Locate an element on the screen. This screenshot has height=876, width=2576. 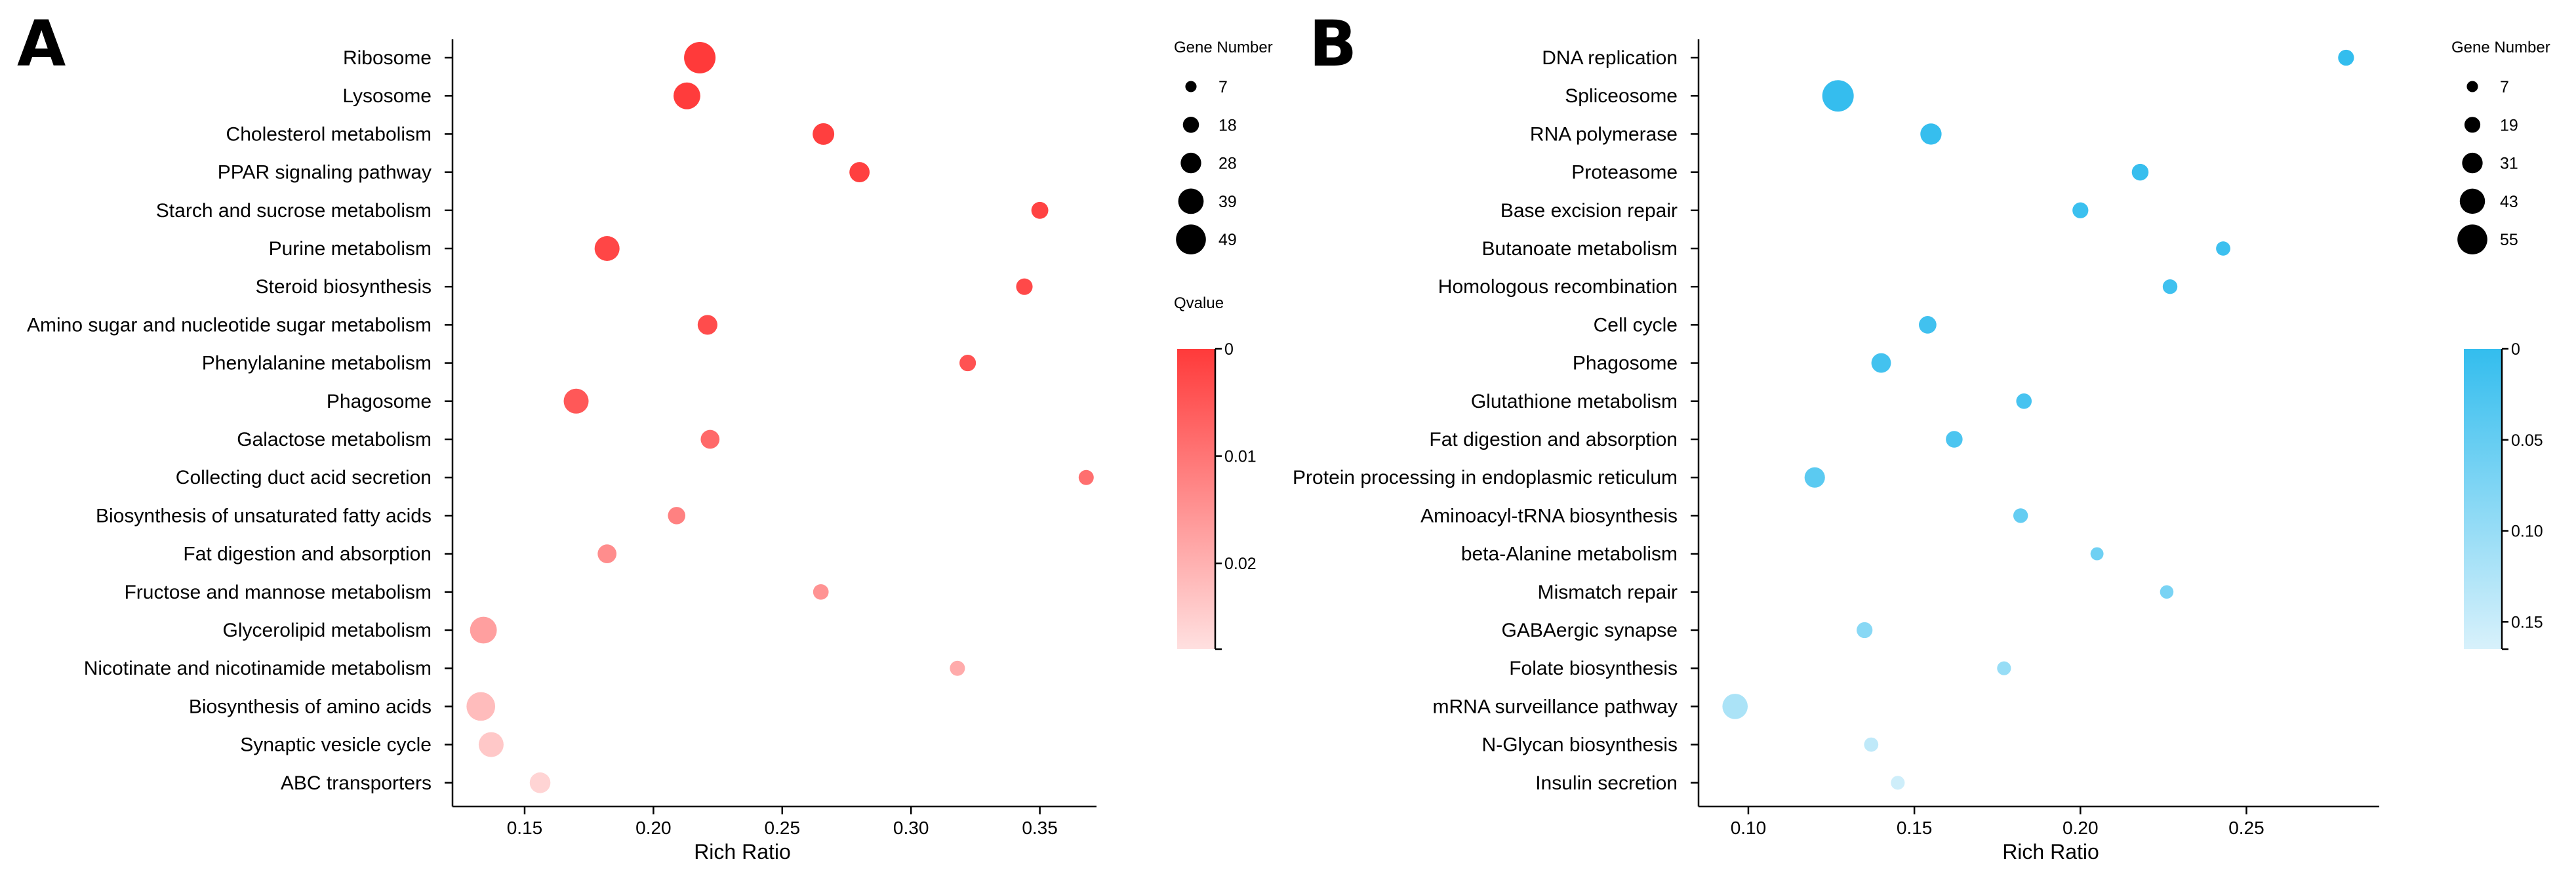
pathway-label: Base excision repair is located at coordinates (1589, 211).